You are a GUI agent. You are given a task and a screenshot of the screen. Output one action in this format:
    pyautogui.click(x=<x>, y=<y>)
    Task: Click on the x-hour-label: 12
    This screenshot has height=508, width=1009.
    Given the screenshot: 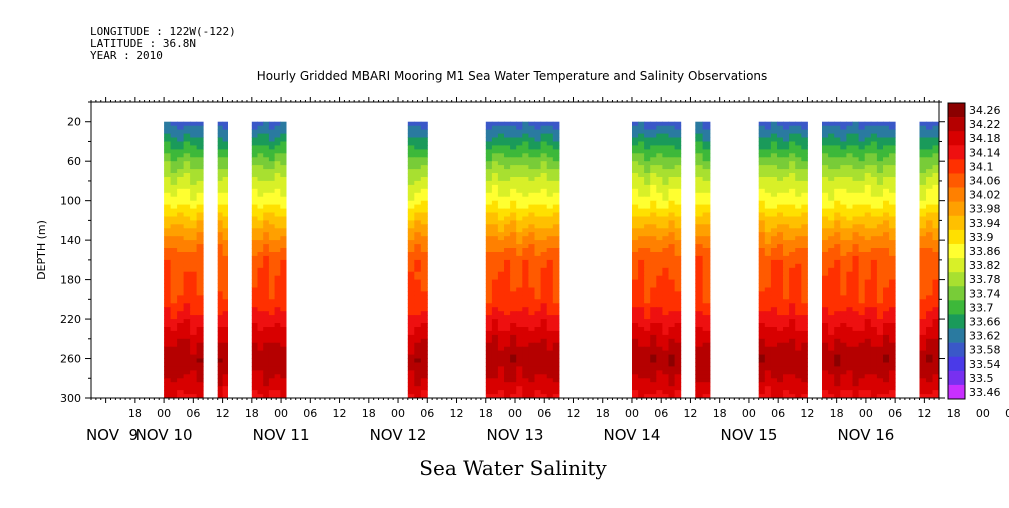 What is the action you would take?
    pyautogui.click(x=223, y=413)
    